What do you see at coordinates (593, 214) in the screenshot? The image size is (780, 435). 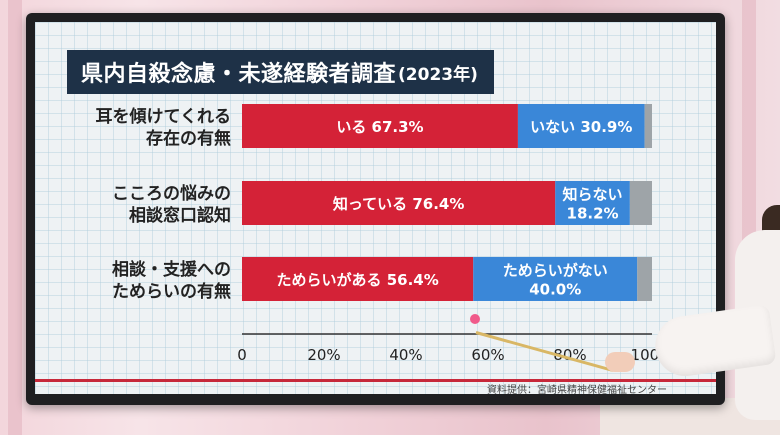 I see `bar-data-label: 18.2%` at bounding box center [593, 214].